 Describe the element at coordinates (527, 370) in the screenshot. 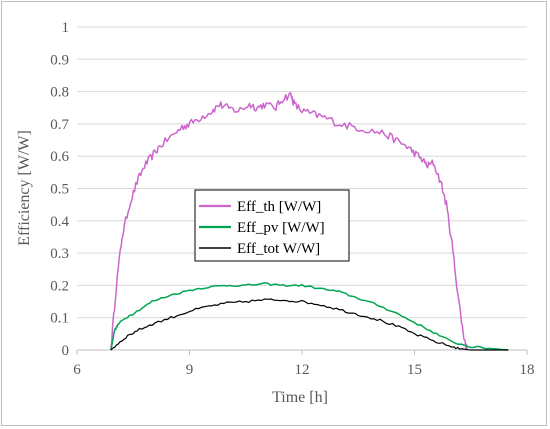

I see `x-tick-label: 18` at that location.